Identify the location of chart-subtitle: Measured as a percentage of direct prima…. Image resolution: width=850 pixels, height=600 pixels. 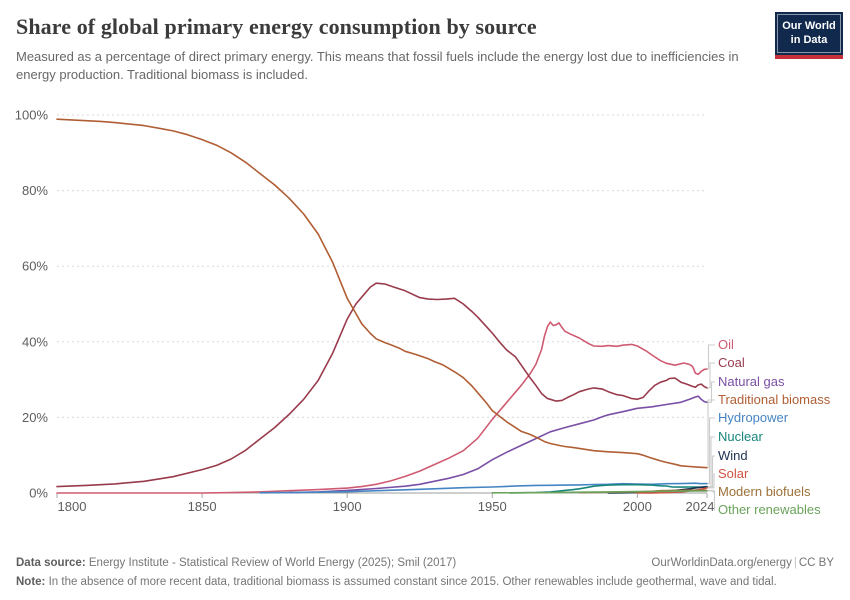
(377, 66).